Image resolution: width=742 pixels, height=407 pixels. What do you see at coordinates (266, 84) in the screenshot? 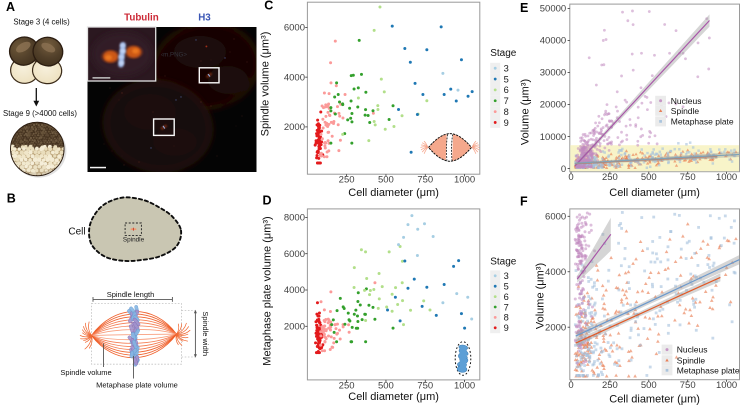
I see `svg-text: Spindle volume (μm³)` at bounding box center [266, 84].